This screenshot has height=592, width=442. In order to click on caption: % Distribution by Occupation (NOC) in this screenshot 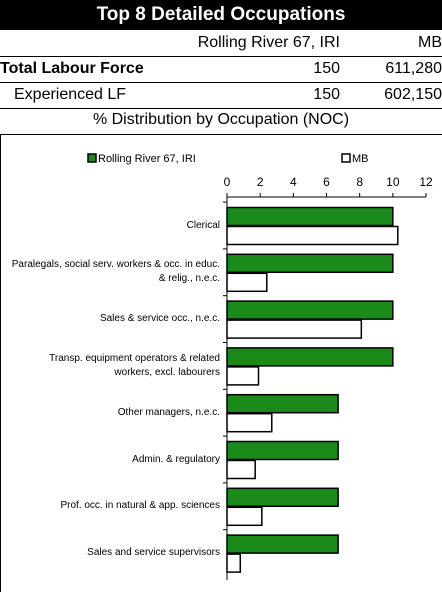, I will do `click(221, 119)`.